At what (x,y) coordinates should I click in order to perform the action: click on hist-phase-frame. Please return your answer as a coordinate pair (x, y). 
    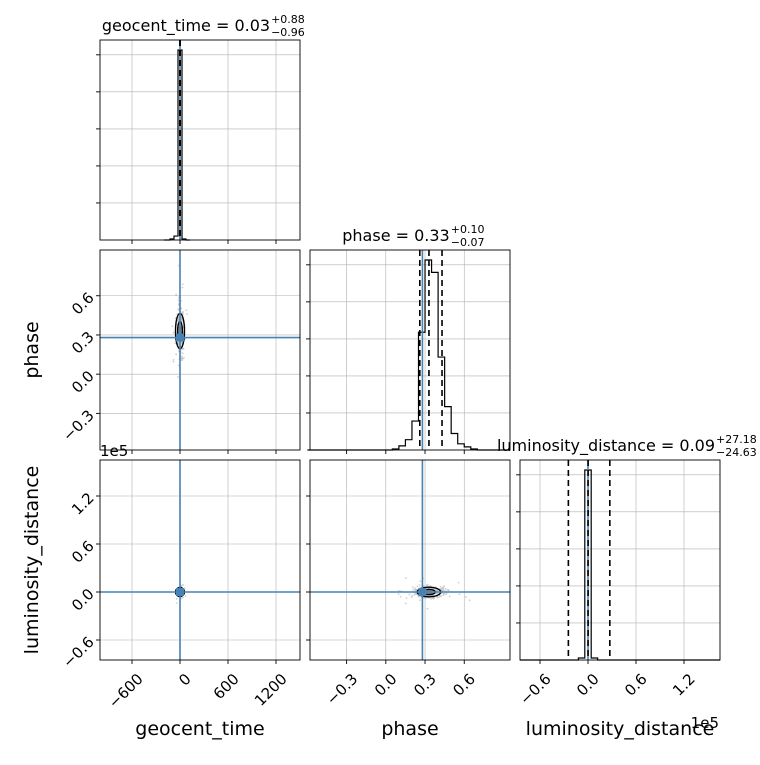
    Looking at the image, I should click on (410, 350).